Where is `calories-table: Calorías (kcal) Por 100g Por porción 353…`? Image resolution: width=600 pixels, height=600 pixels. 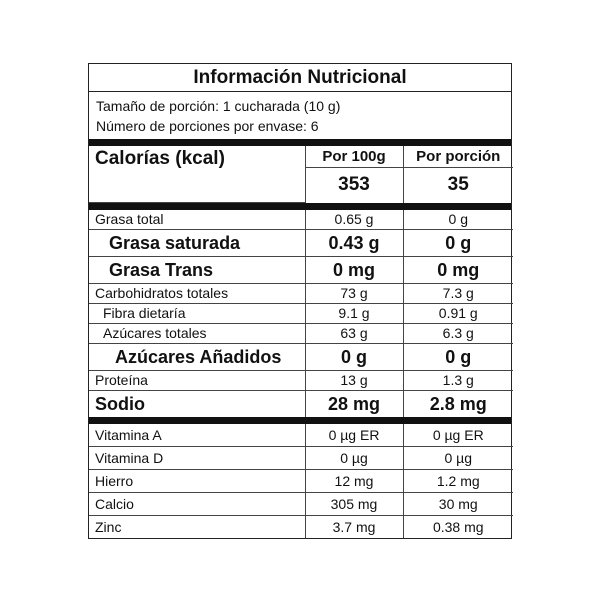
calories-table: Calorías (kcal) Por 100g Por porción 353… is located at coordinates (301, 174).